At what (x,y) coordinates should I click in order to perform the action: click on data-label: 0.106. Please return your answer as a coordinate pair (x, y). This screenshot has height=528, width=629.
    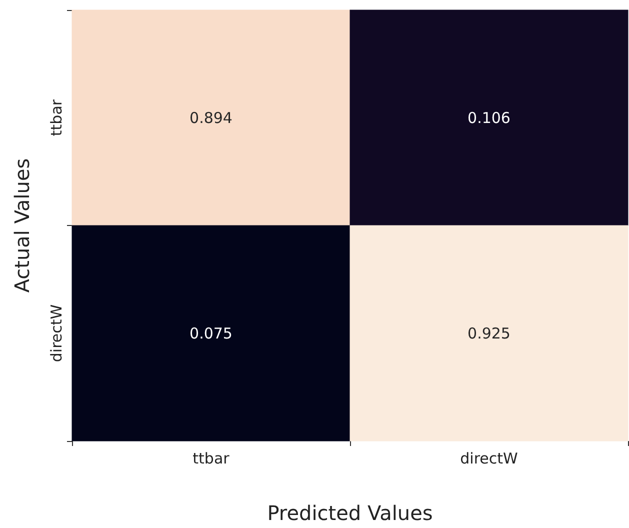
    Looking at the image, I should click on (489, 117).